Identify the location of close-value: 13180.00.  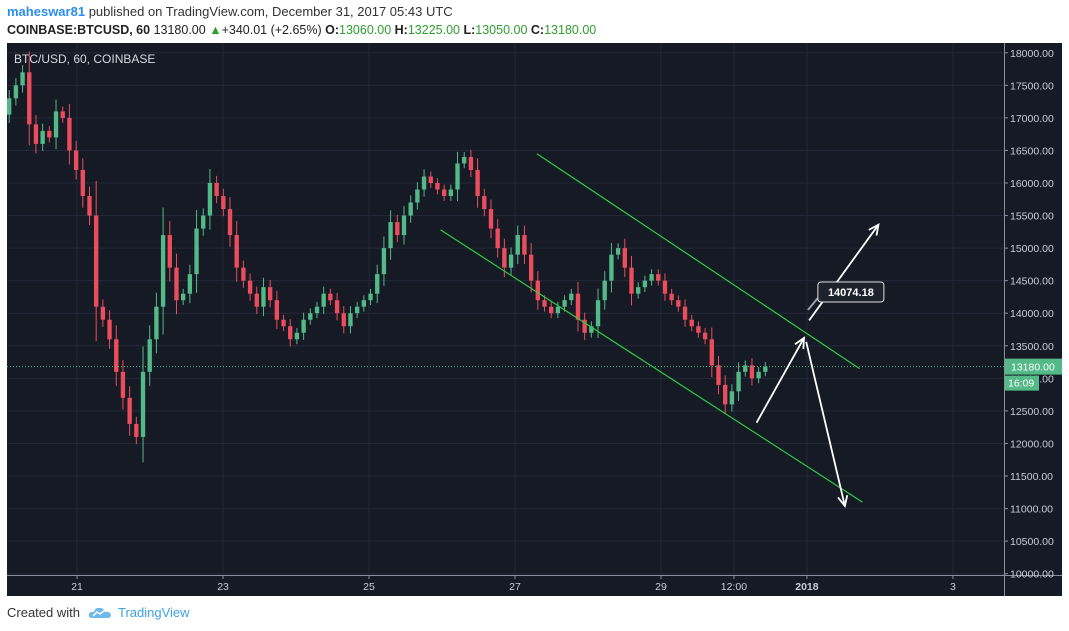
(570, 30).